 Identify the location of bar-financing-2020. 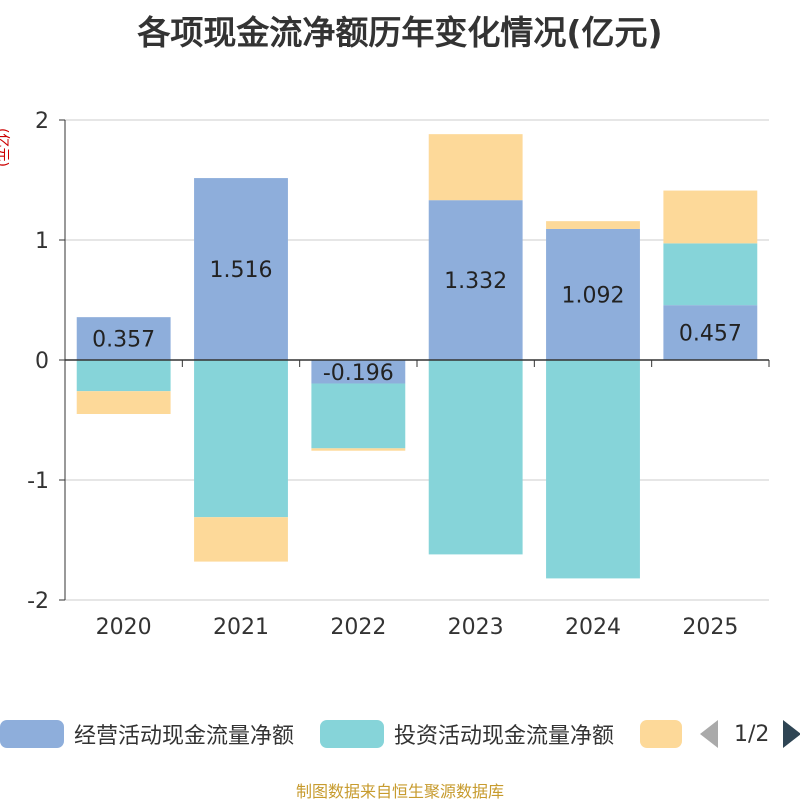
(123, 402).